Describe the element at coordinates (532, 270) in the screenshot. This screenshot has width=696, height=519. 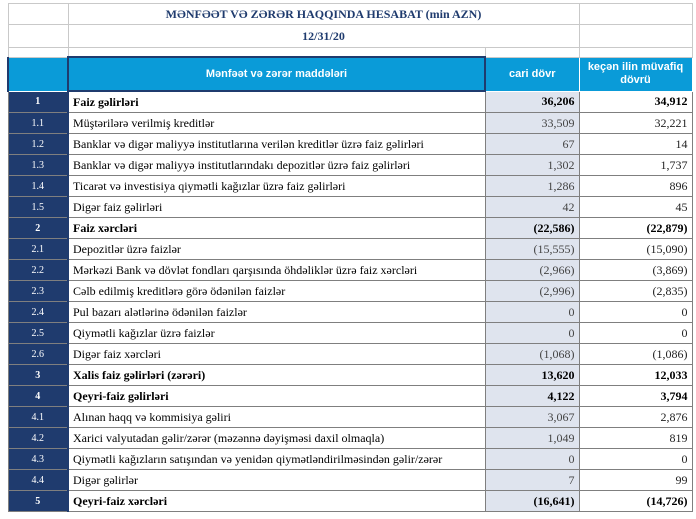
I see `current-period-value-cell: (2,966)` at that location.